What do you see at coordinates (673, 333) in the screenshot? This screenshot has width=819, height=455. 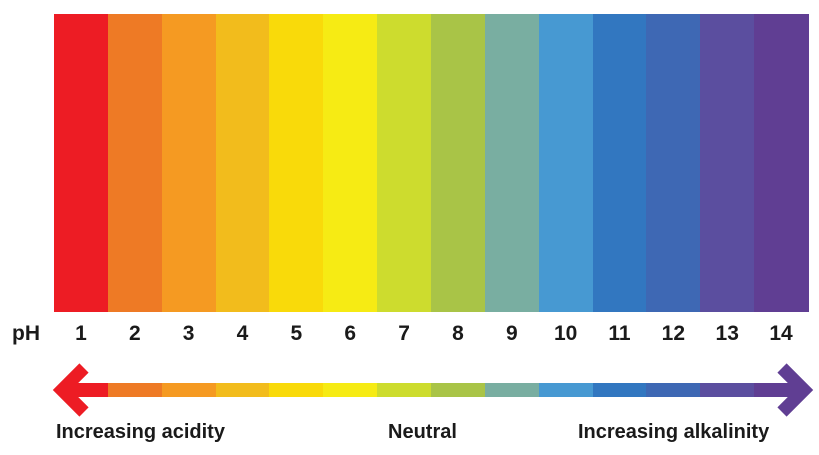 I see `ph-value-12: 12` at bounding box center [673, 333].